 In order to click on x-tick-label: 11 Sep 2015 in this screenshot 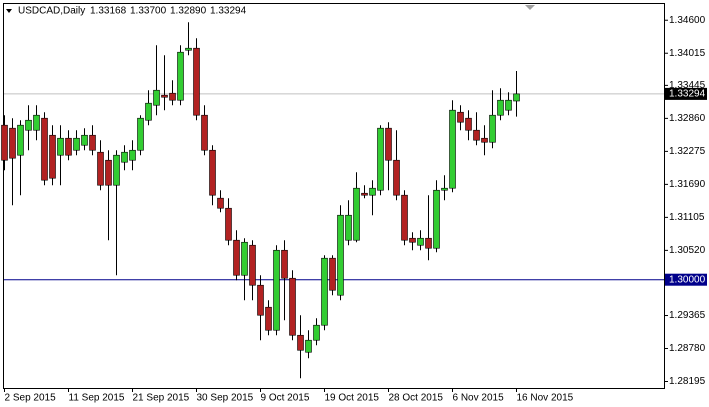, I will do `click(97, 398)`.